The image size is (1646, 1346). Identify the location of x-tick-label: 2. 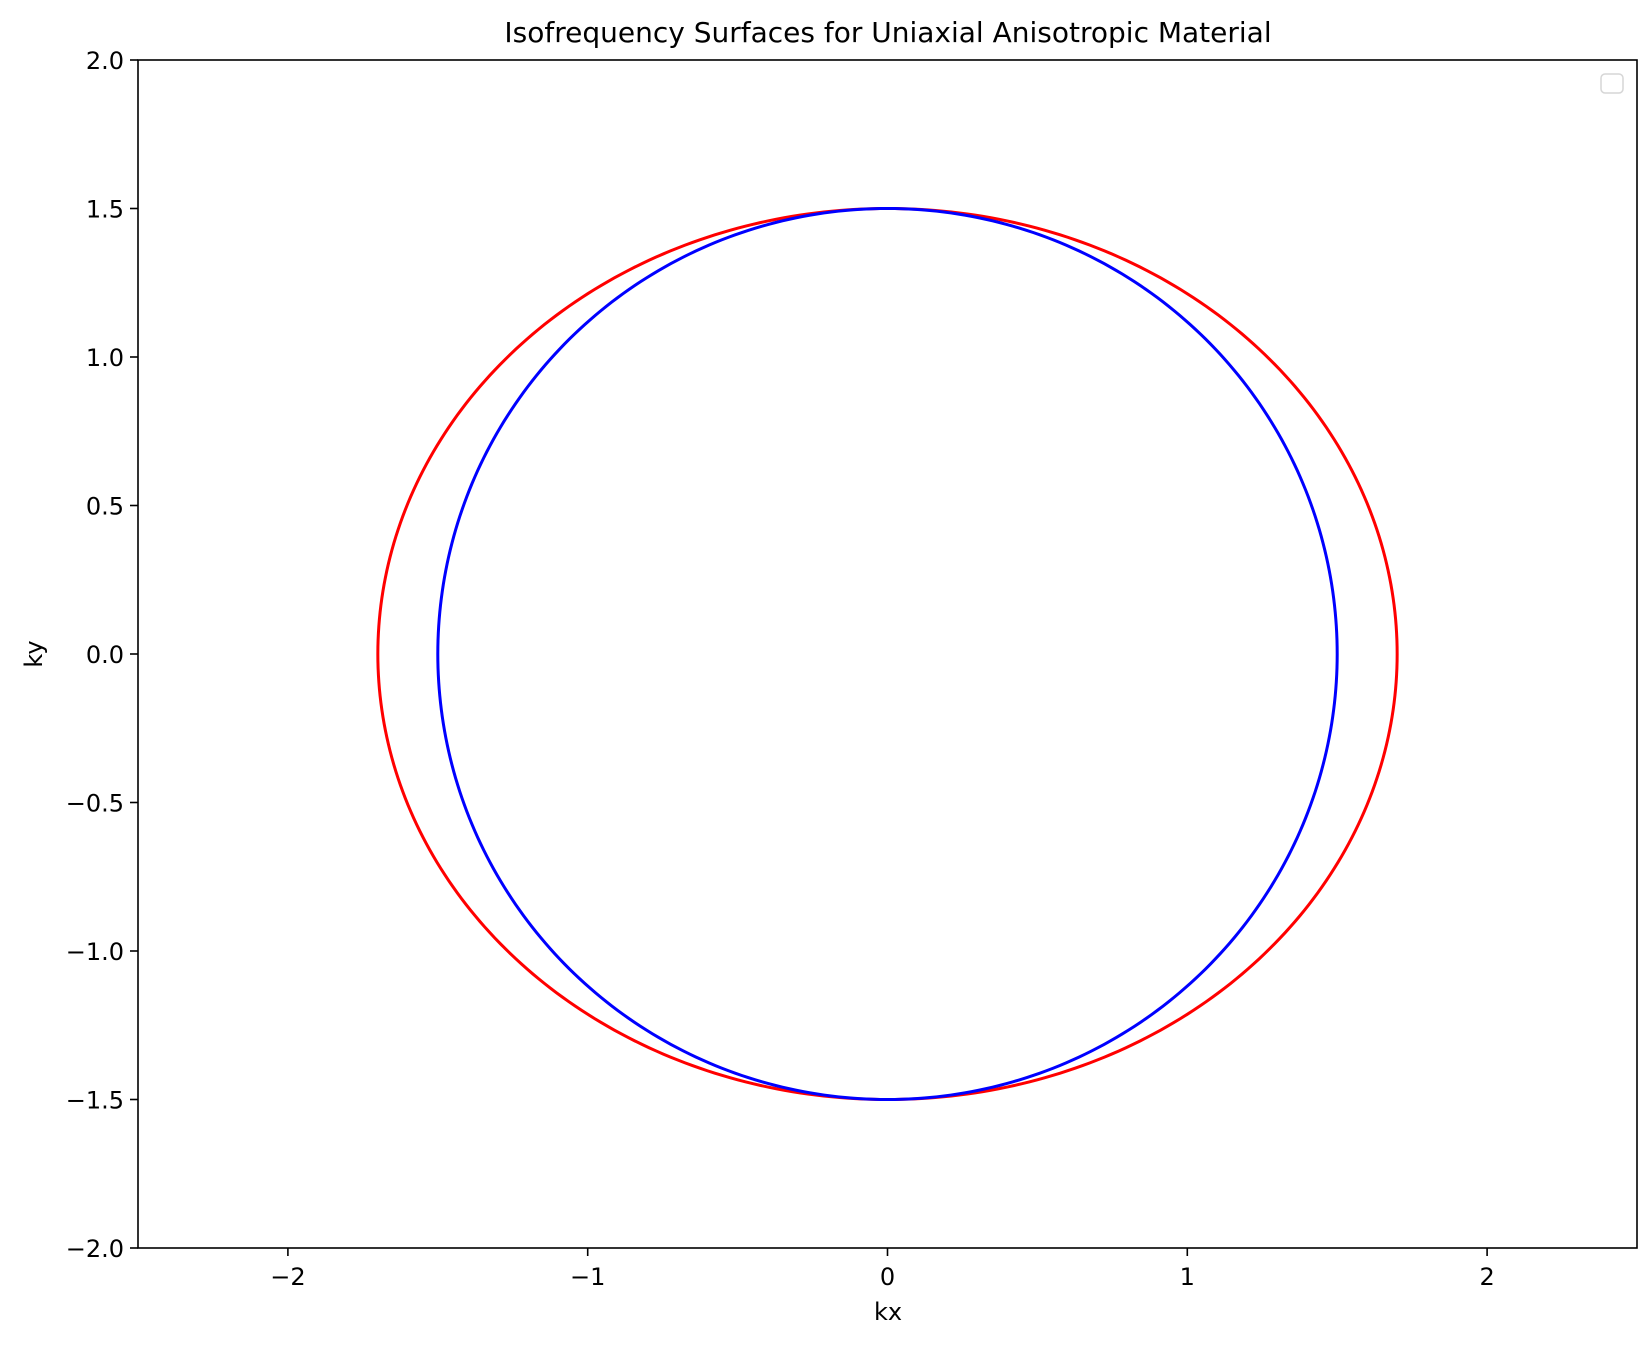
(1486, 1277).